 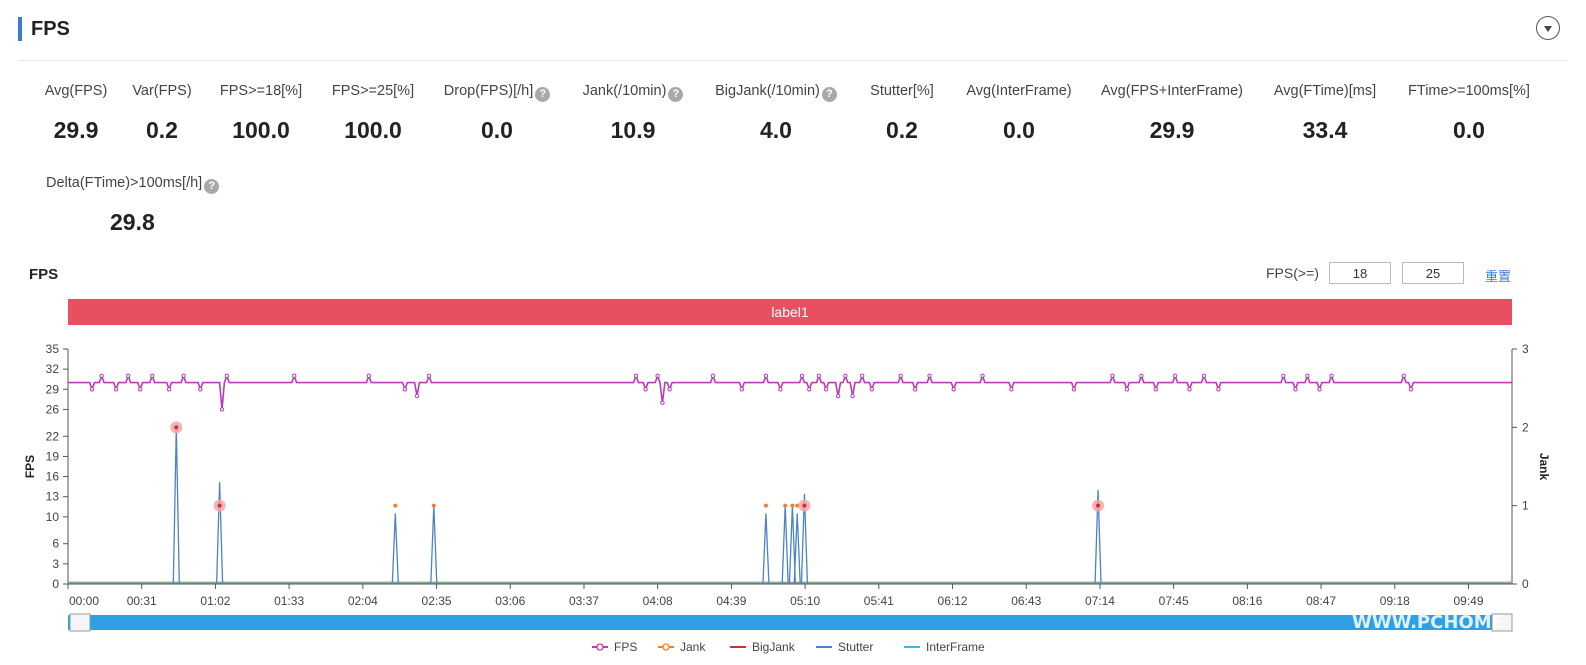 What do you see at coordinates (1548, 28) in the screenshot?
I see `collapse-dropdown-icon` at bounding box center [1548, 28].